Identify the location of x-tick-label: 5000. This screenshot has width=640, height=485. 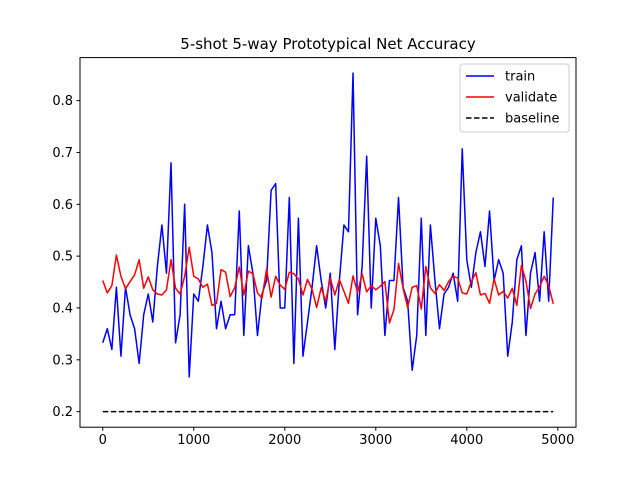
(557, 440).